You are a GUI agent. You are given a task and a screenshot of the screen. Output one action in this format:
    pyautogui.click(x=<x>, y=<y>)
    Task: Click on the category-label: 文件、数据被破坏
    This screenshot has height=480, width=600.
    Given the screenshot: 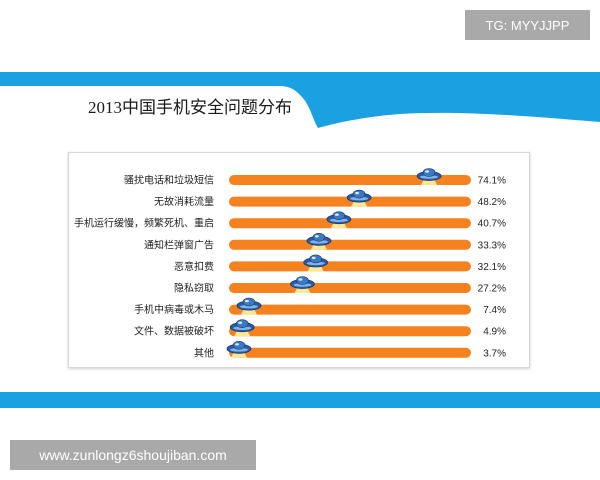 What is the action you would take?
    pyautogui.click(x=174, y=331)
    